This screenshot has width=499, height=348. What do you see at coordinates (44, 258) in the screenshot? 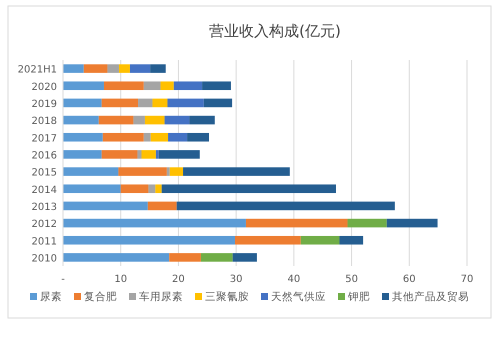
I see `y-tick-label: 2010` at bounding box center [44, 258].